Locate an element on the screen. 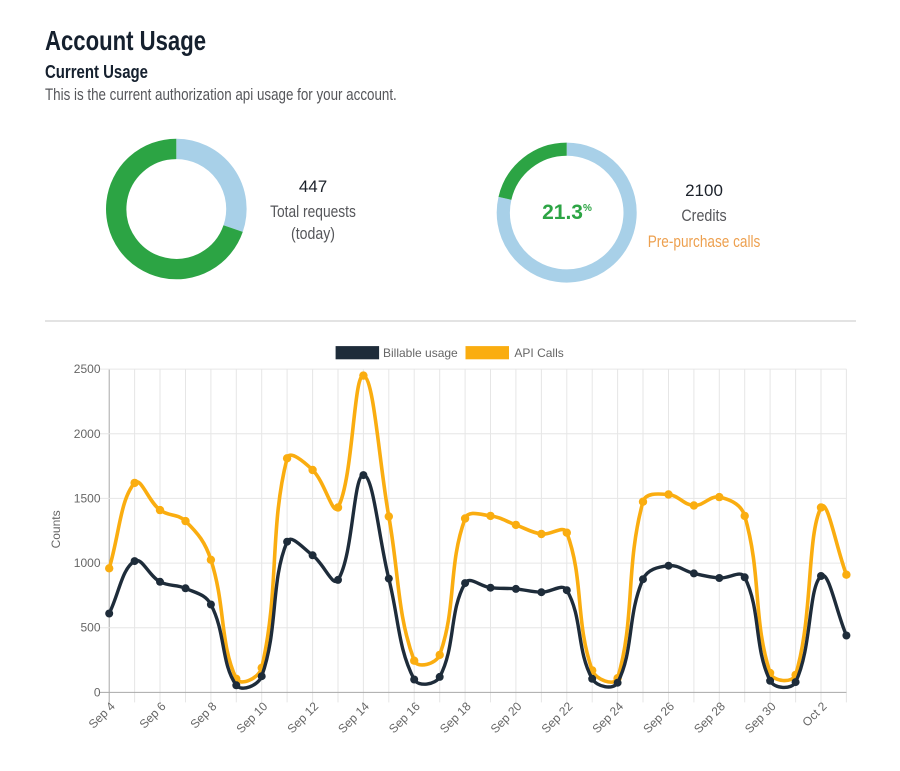  svg-text: 1500 is located at coordinates (87, 498).